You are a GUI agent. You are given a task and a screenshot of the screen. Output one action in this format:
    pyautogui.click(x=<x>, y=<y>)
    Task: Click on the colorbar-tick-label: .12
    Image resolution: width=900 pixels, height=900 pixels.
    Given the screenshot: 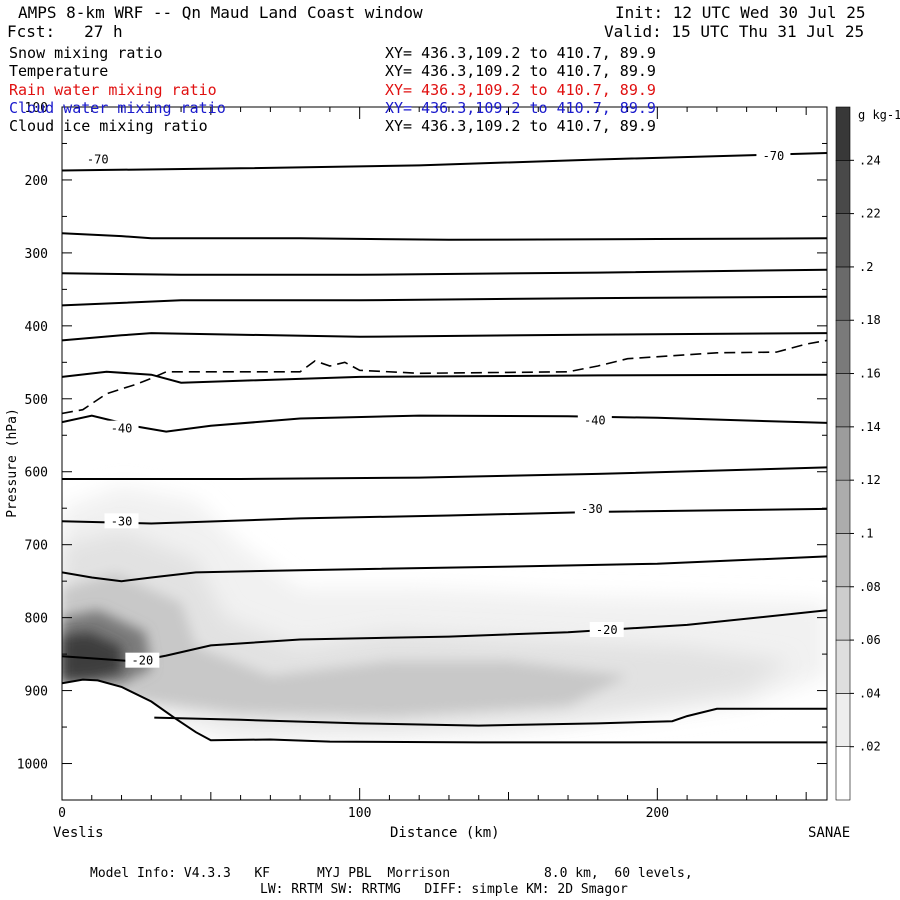 What is the action you would take?
    pyautogui.click(x=870, y=480)
    